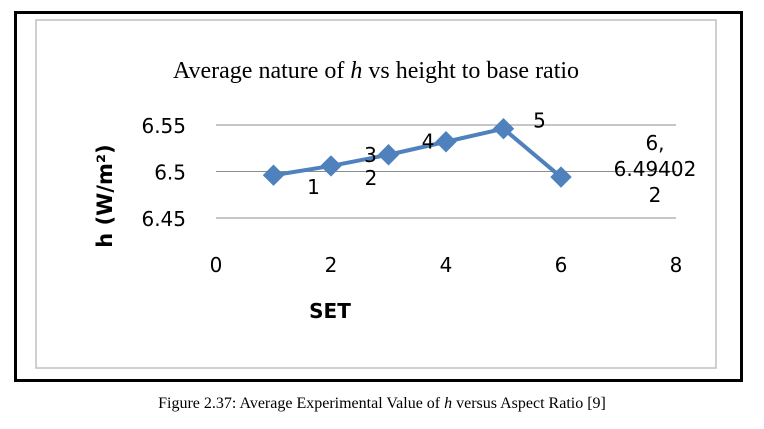  Describe the element at coordinates (331, 265) in the screenshot. I see `x-tick-label: 2` at that location.